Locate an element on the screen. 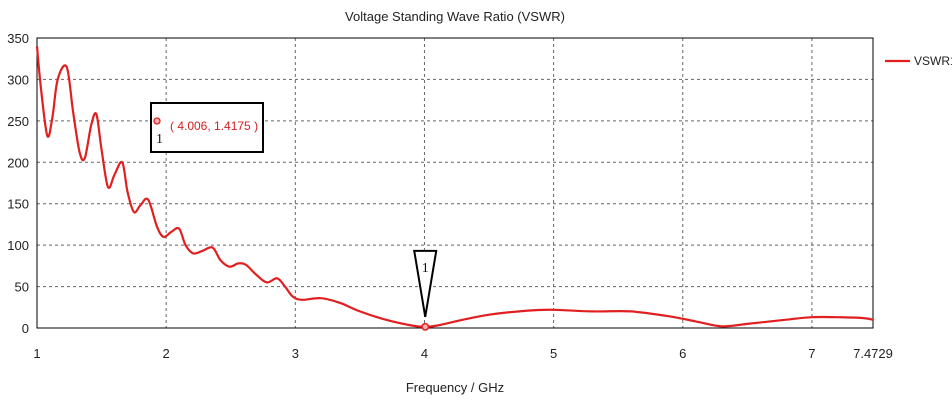 The height and width of the screenshot is (401, 952). x-tick-label: 4 is located at coordinates (424, 353).